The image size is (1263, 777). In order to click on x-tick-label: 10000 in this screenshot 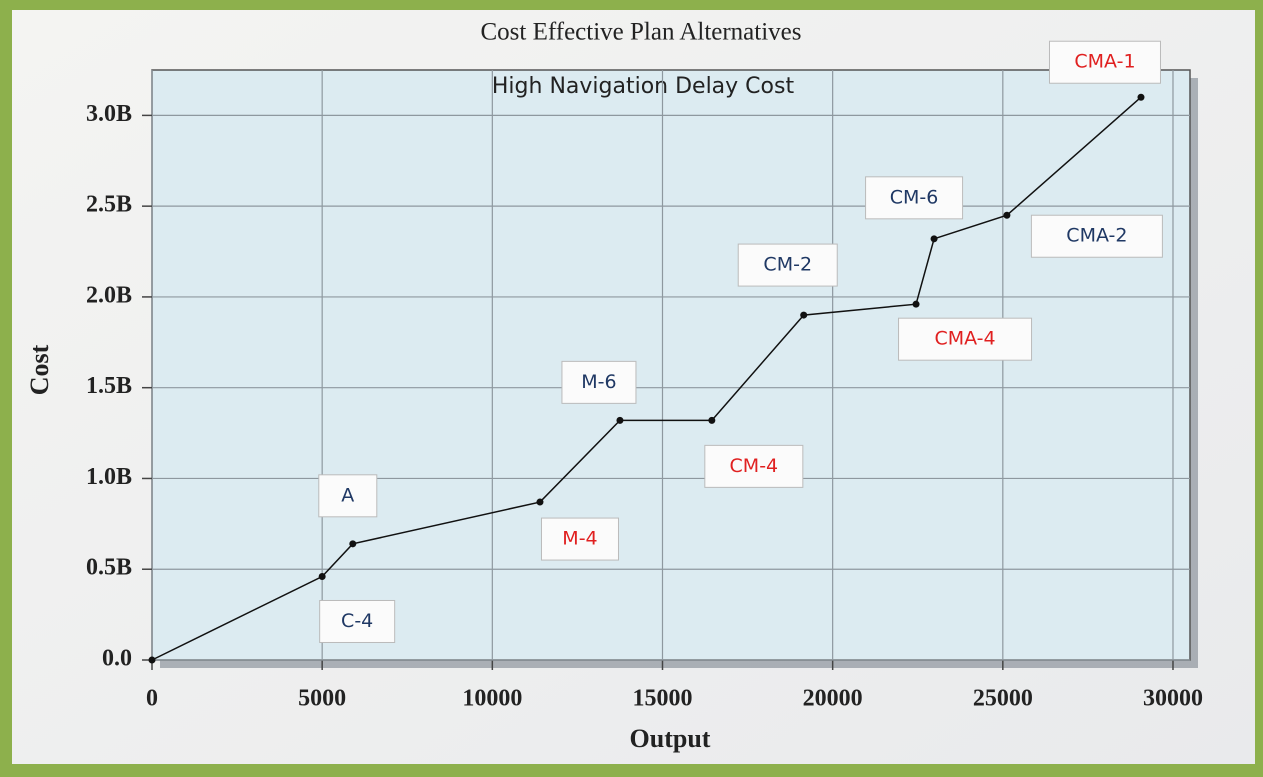, I will do `click(492, 699)`.